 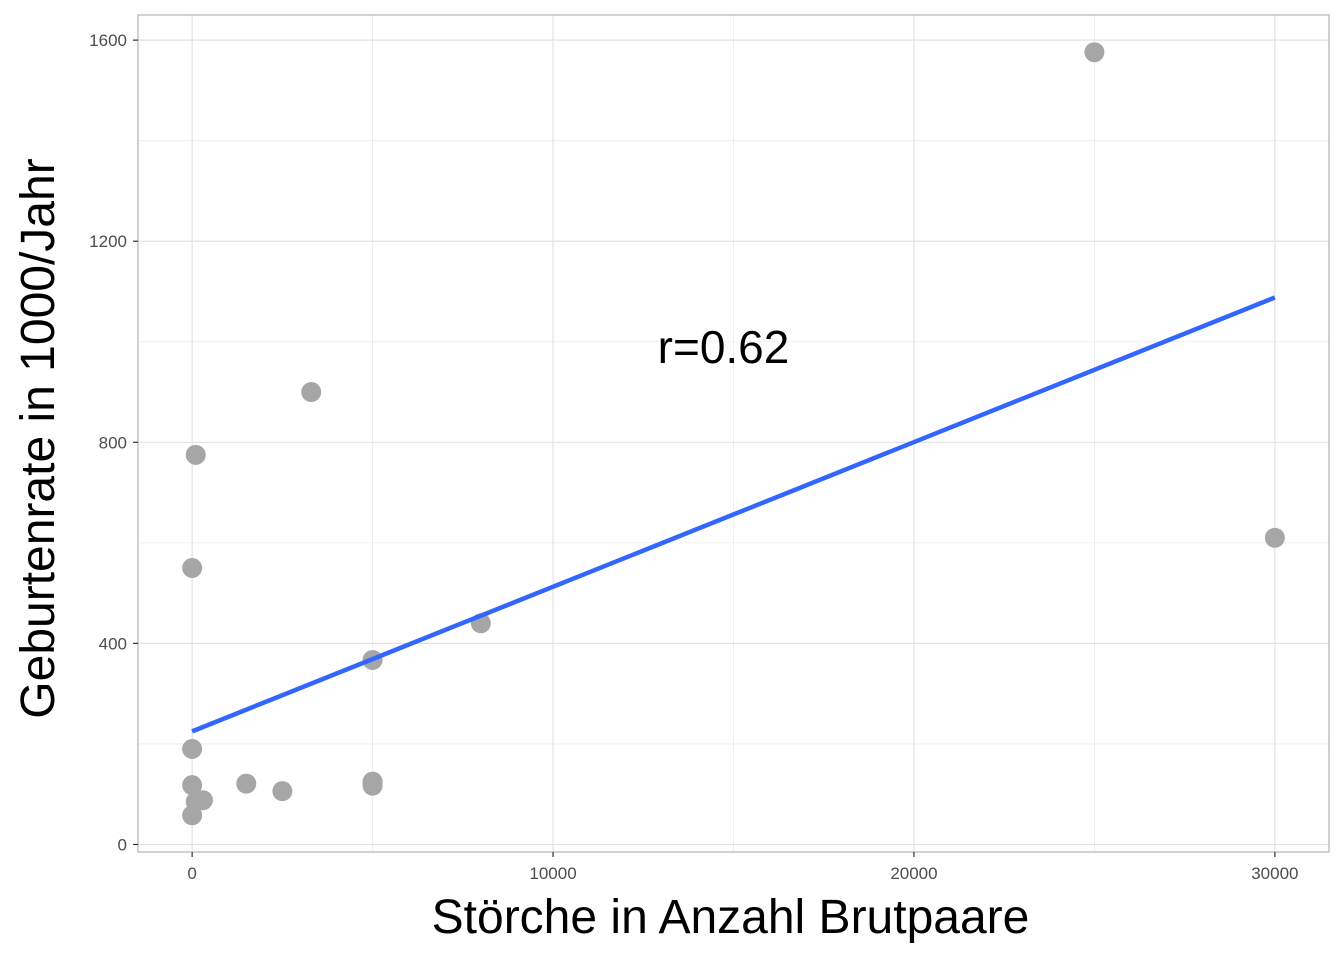 I want to click on correlation-annotation: r=0.62, so click(x=724, y=347).